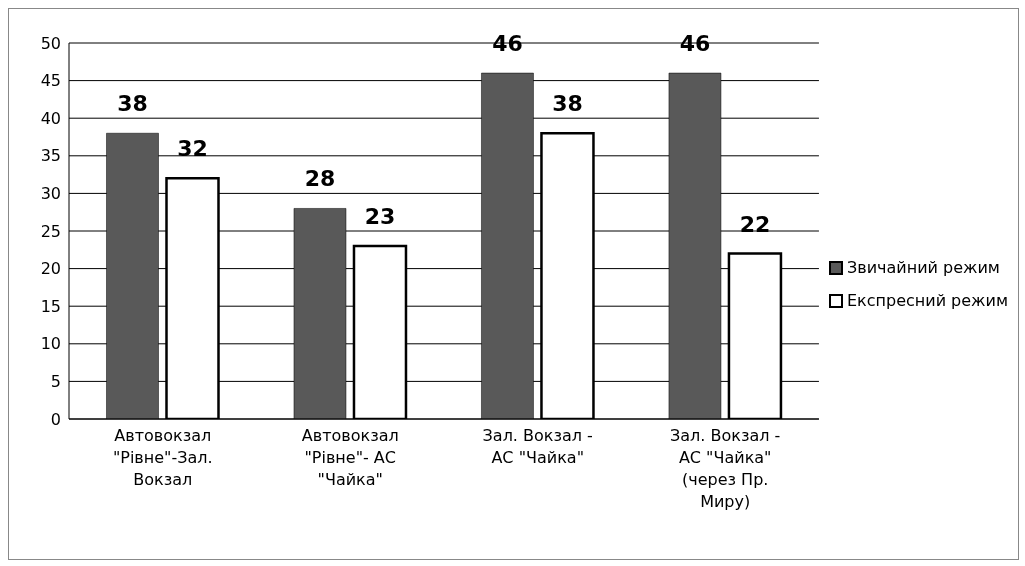 The width and height of the screenshot is (1025, 566). What do you see at coordinates (50, 118) in the screenshot?
I see `y-tick-label: 40` at bounding box center [50, 118].